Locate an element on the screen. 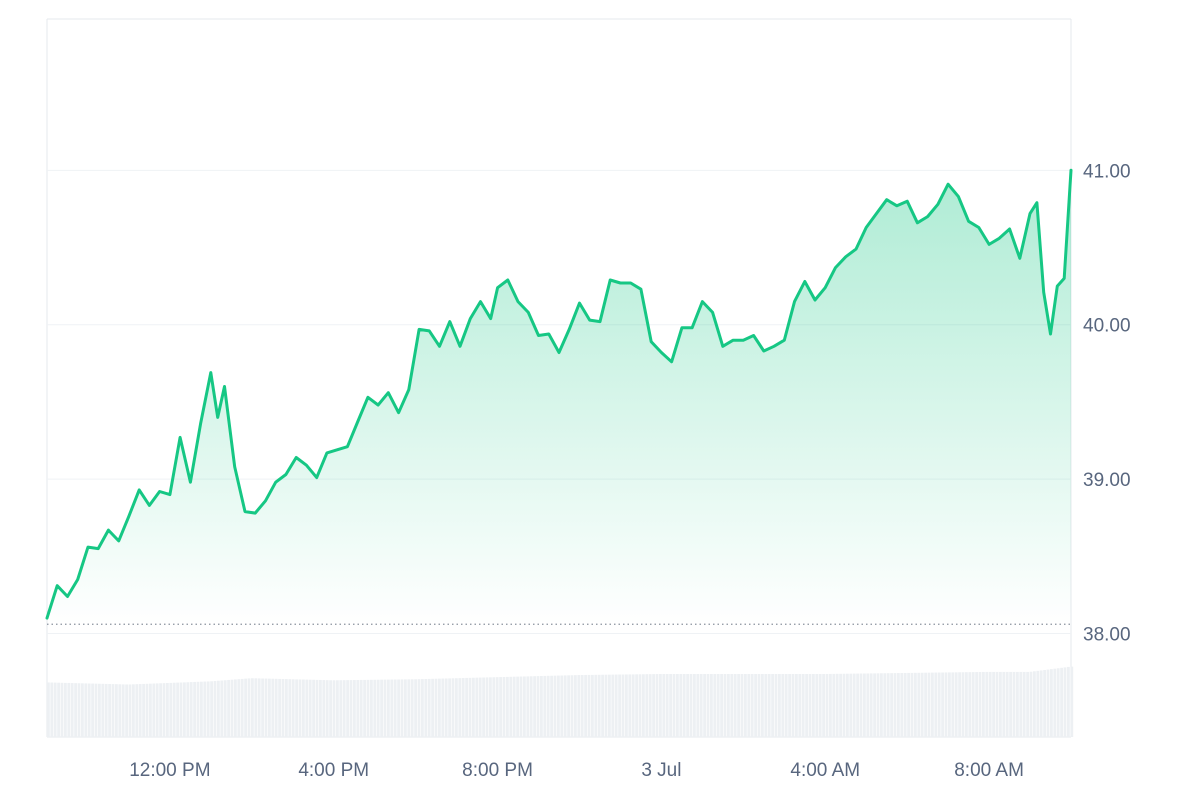 The height and width of the screenshot is (805, 1200). x-tick-label: 4:00 PM is located at coordinates (333, 770).